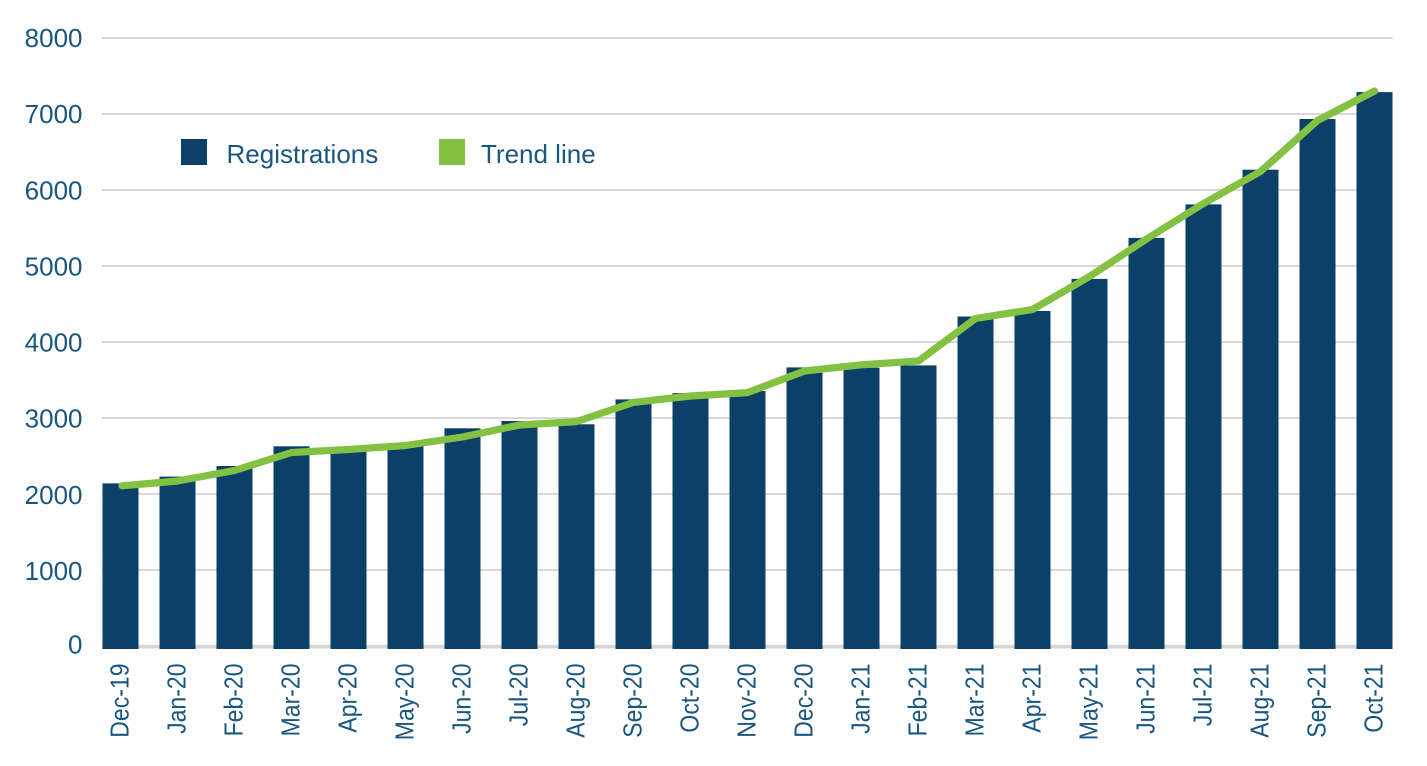 The image size is (1427, 766). What do you see at coordinates (291, 700) in the screenshot?
I see `svg-text: Mar-20` at bounding box center [291, 700].